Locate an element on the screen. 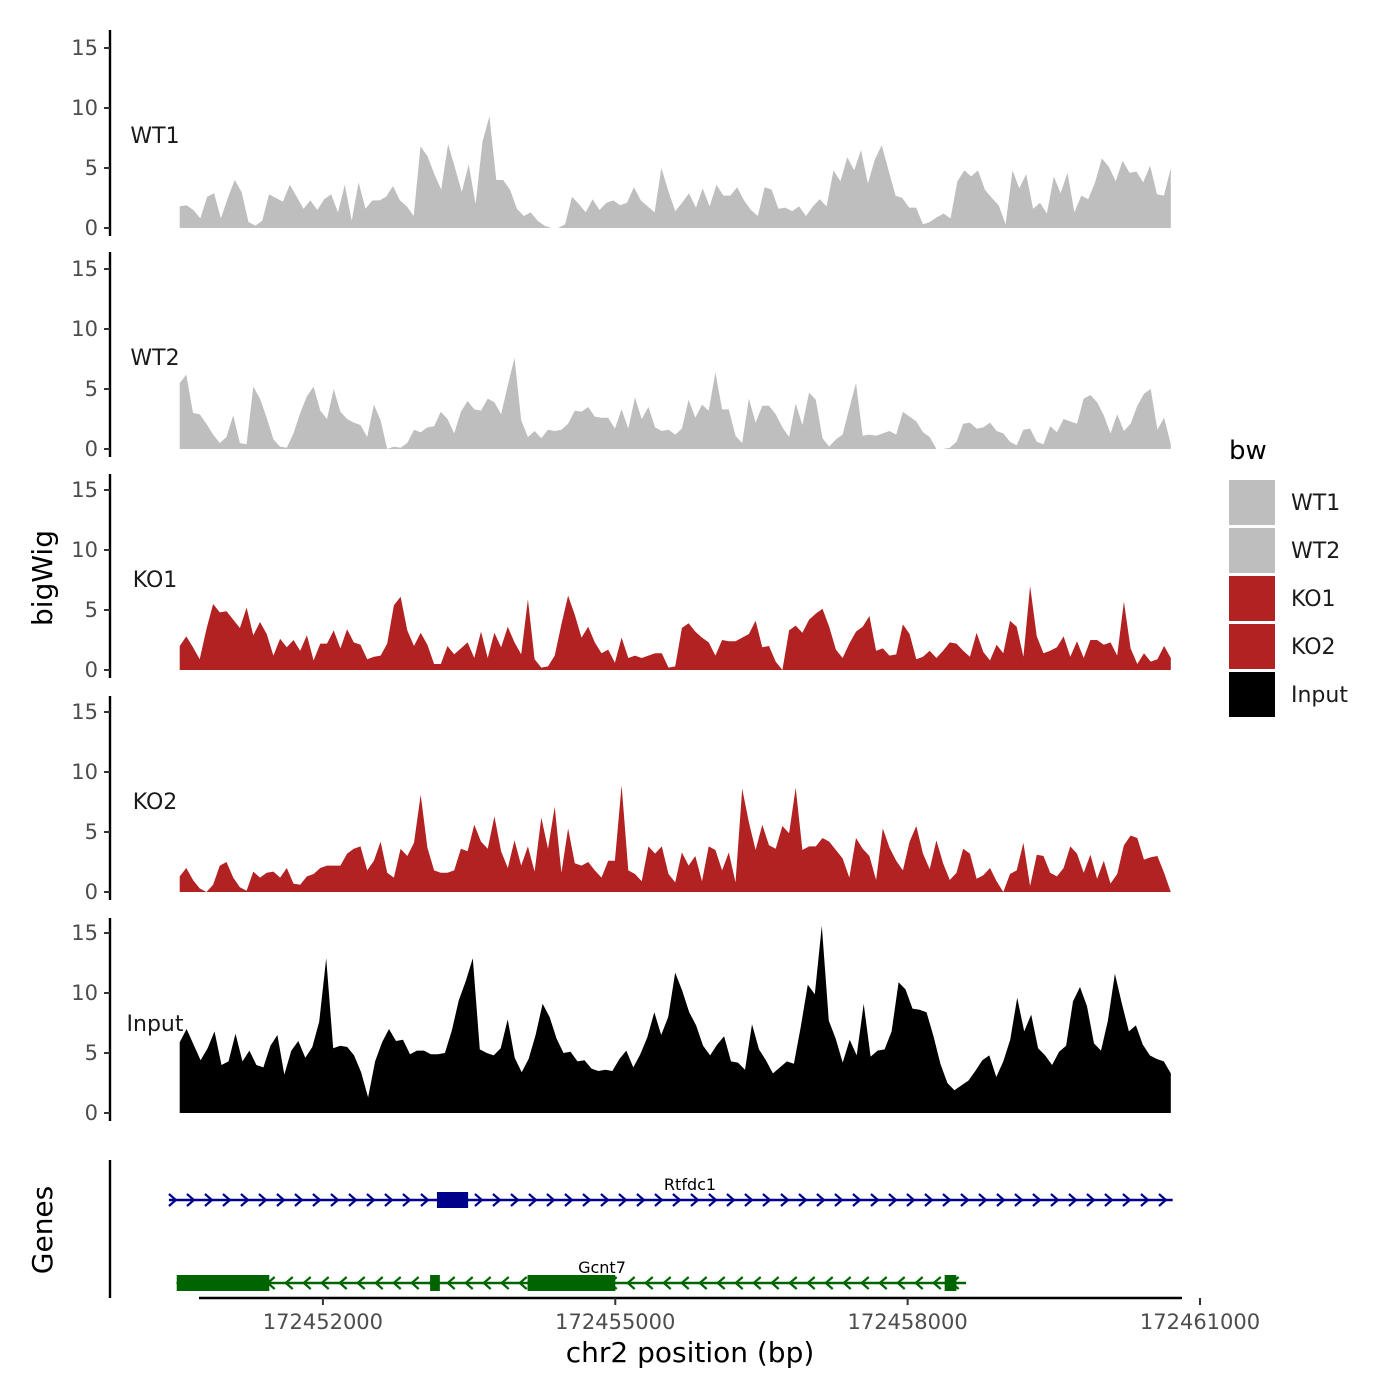  track-label: Input is located at coordinates (155, 1024).